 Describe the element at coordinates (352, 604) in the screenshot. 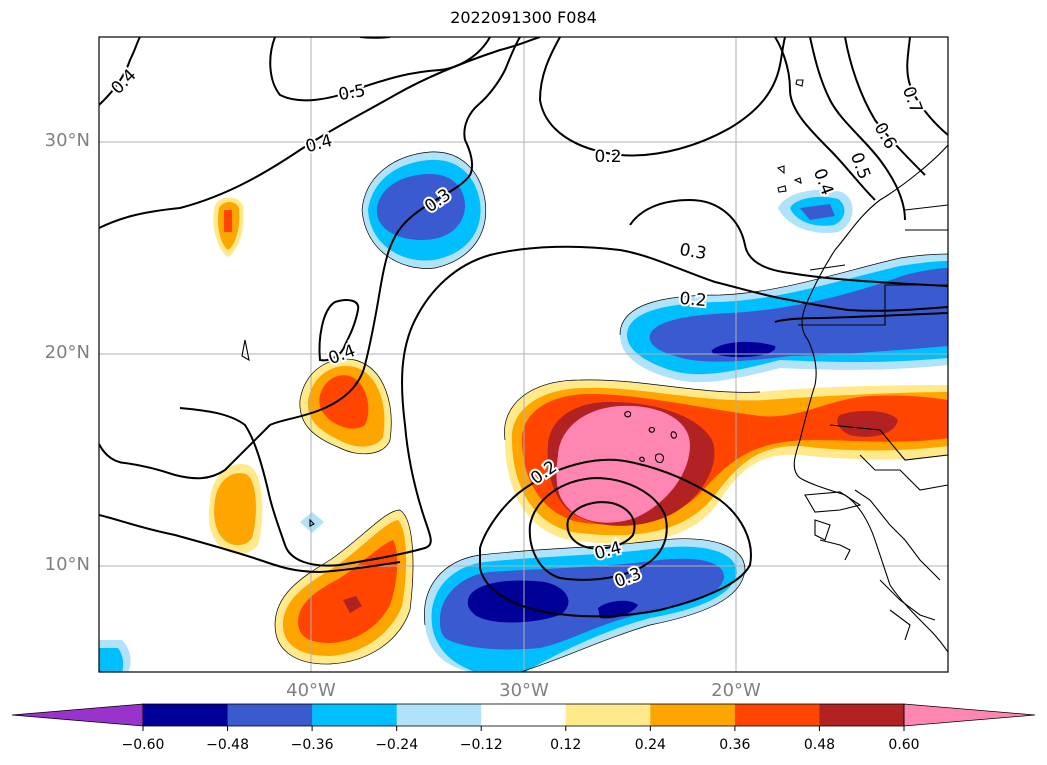

I see `positive-anomaly-blob-south` at that location.